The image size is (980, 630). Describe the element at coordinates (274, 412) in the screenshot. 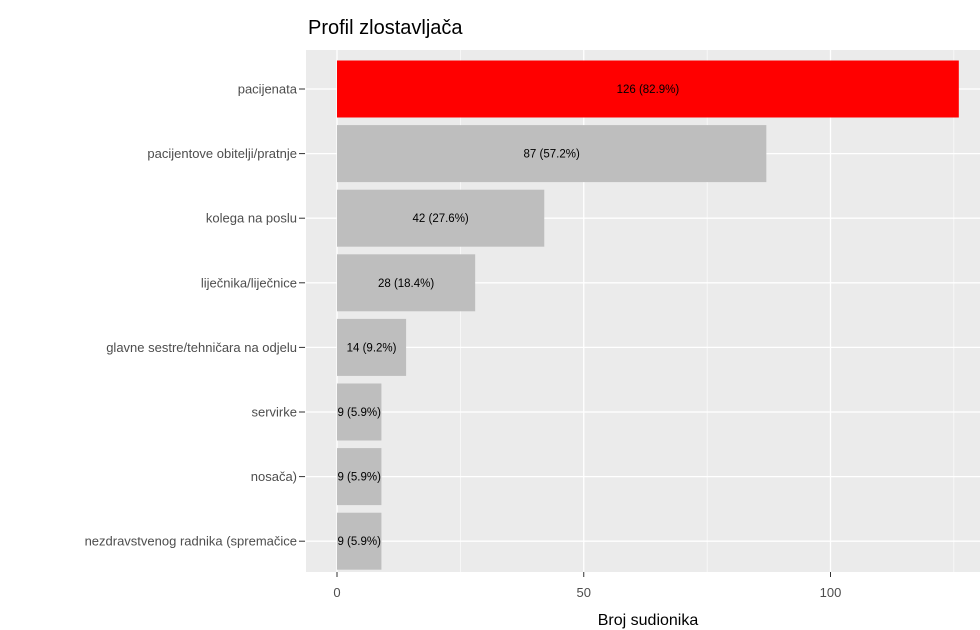

I see `category-label: servirke` at that location.